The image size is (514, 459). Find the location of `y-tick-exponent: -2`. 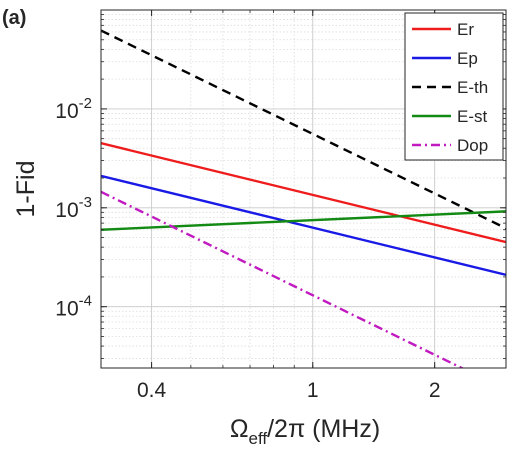

y-tick-exponent: -2 is located at coordinates (85, 103).